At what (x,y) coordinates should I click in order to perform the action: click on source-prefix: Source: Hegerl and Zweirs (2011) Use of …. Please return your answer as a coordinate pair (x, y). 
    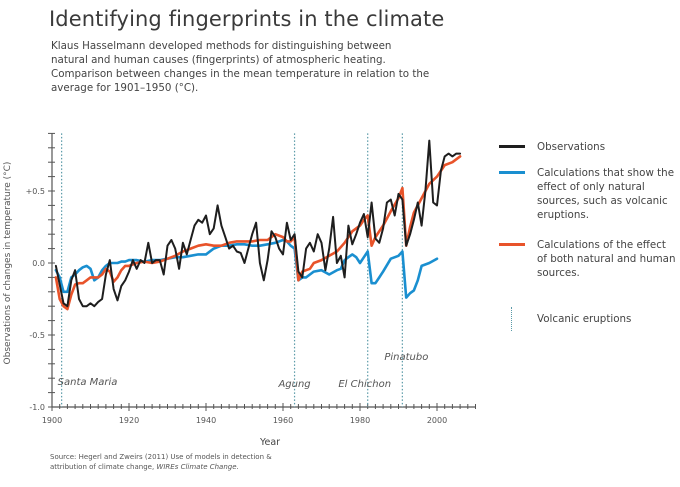
    Looking at the image, I should click on (161, 462).